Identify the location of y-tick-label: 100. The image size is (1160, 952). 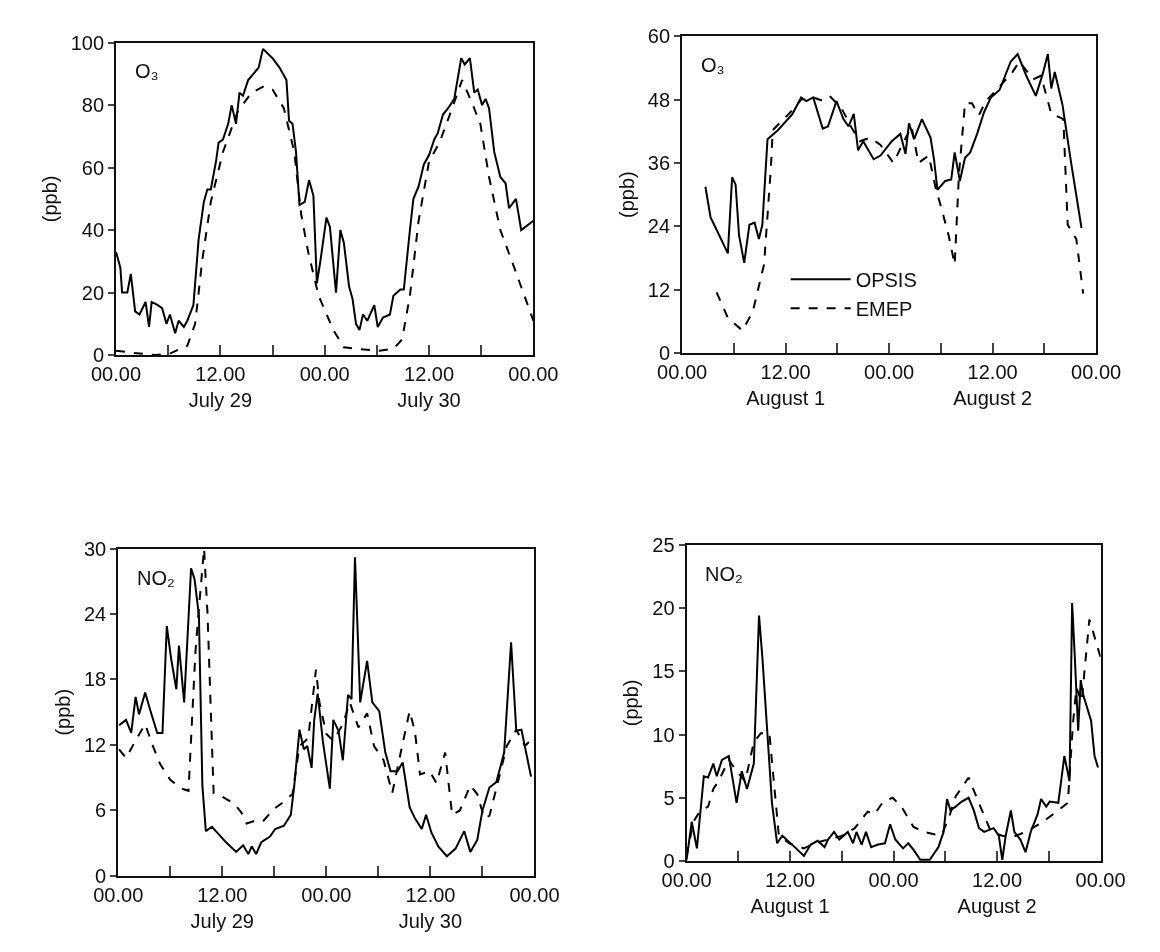
(87, 42).